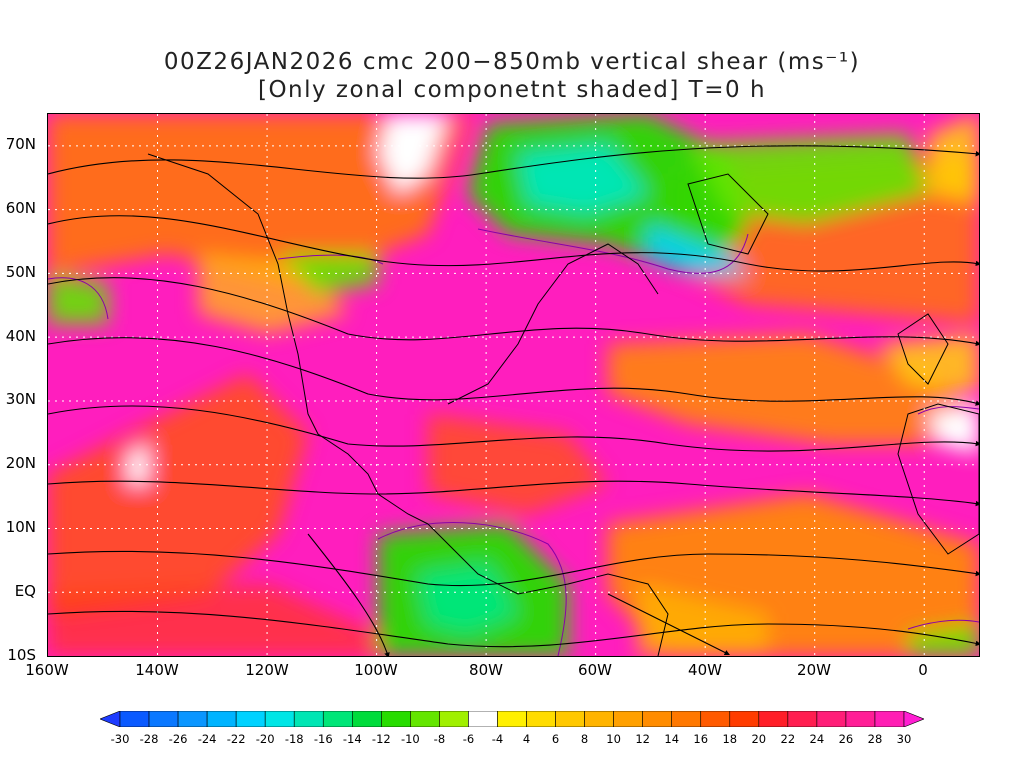  What do you see at coordinates (584, 739) in the screenshot?
I see `colorbar-tick-label: 8` at bounding box center [584, 739].